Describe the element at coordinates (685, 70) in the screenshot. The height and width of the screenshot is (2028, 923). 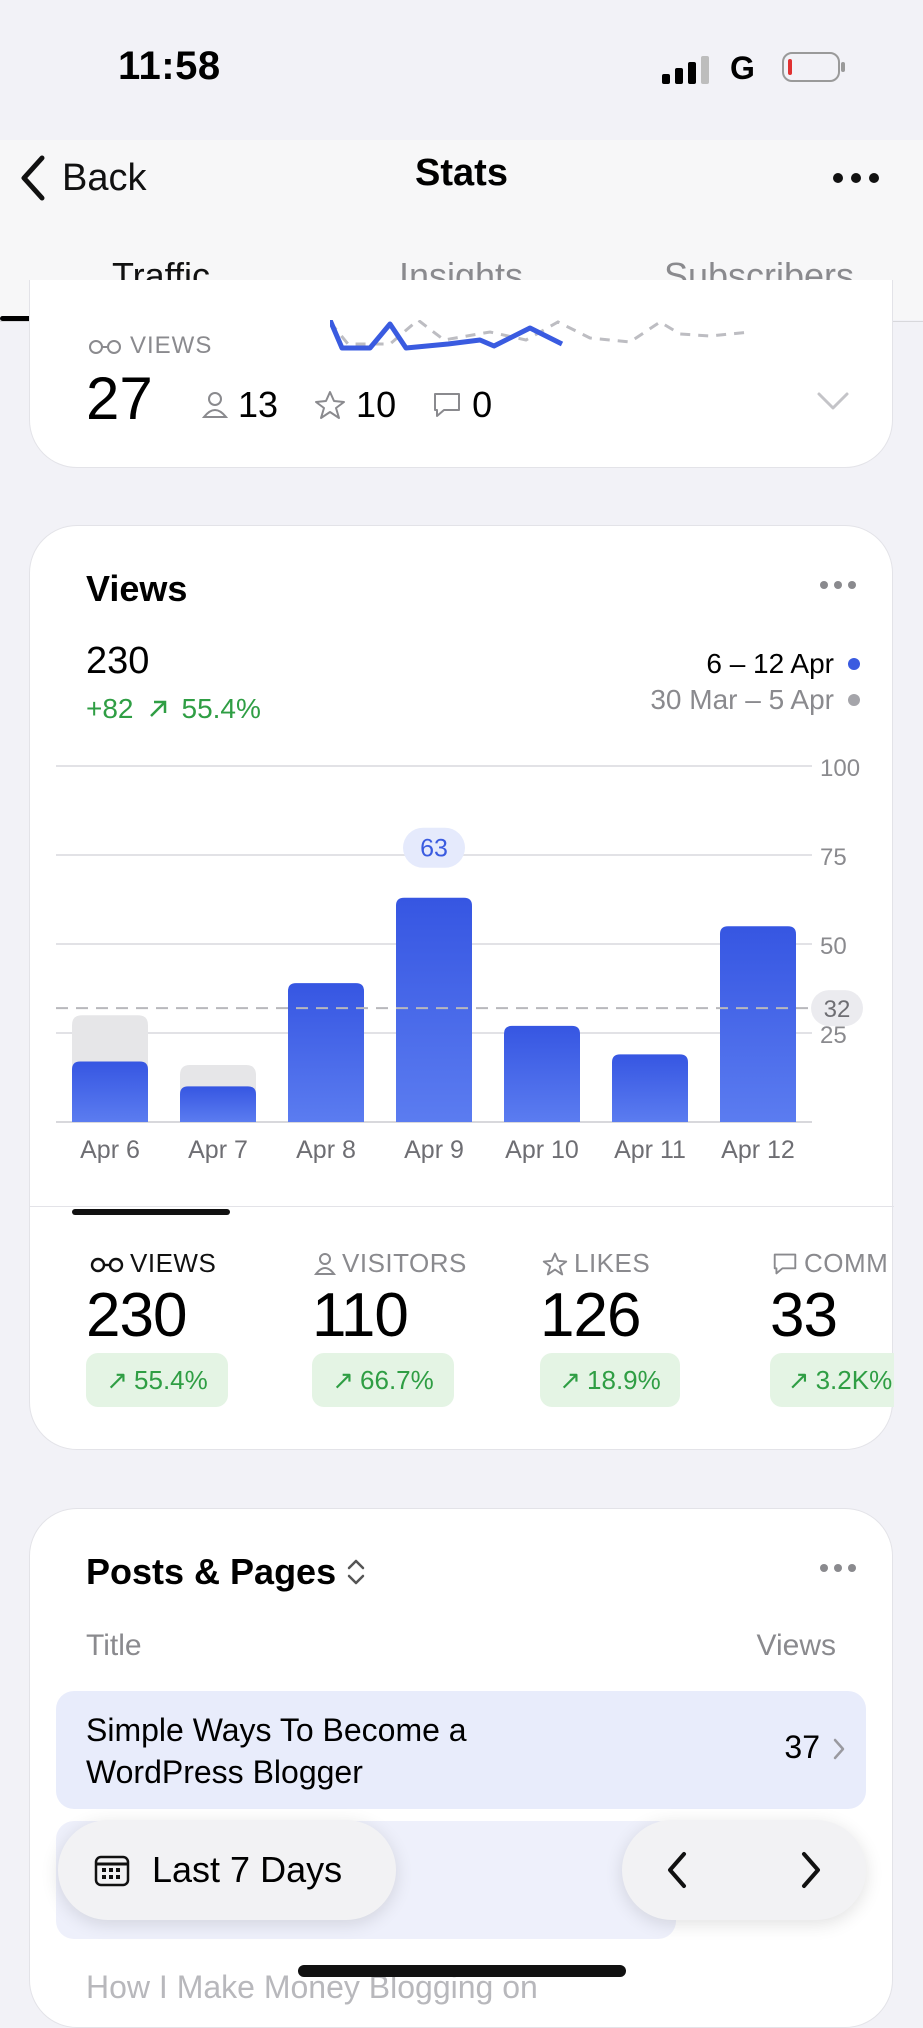
I see `signal-icon` at that location.